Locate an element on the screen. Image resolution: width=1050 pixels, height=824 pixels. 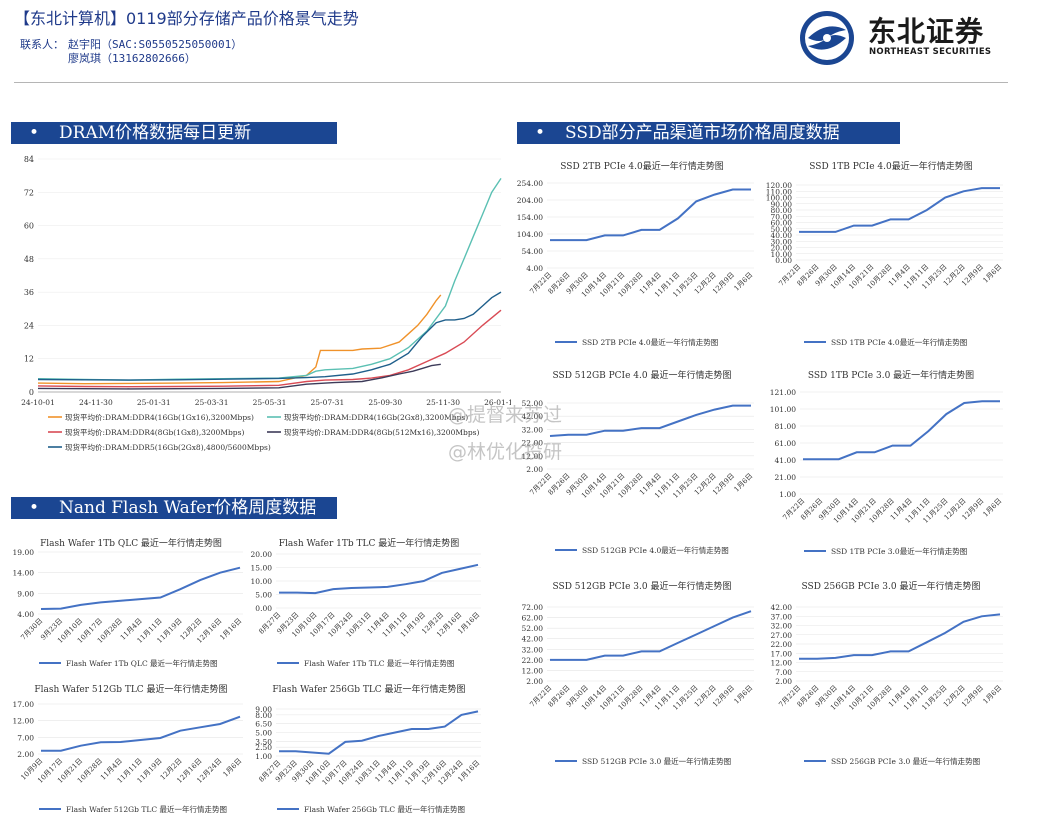
y-tick-label: 54.00 is located at coordinates (533, 251).